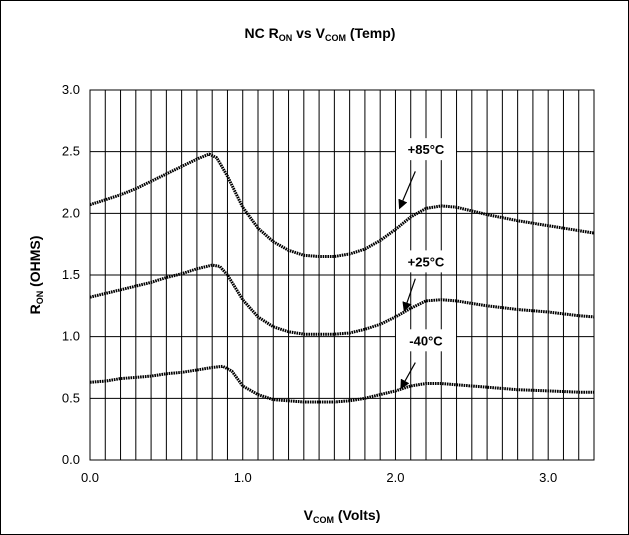  I want to click on chart-title: NC RON vs VCOM (Temp), so click(320, 34).